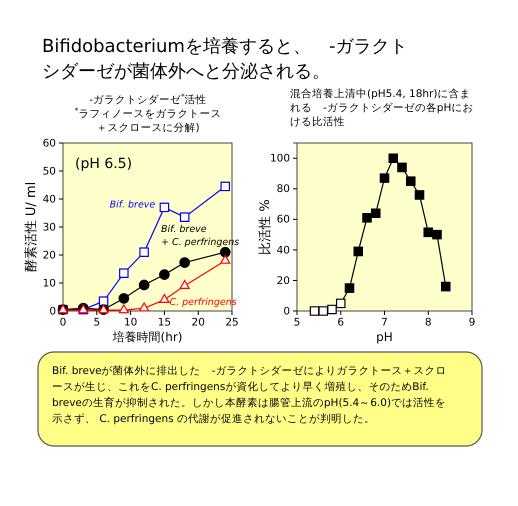 Image resolution: width=518 pixels, height=506 pixels. What do you see at coordinates (249, 394) in the screenshot?
I see `text: Bif. breveが菌体外に排出した -ガラクトシダーゼによりガラクトース＋スクロースが生じ、これをC. perfringensが資化してより早く増殖し、そのためBif. breveの生育が抑制された。しかし本酵素は腸管上流のpH(5.4～6.0)では活性を示さず、 C. perfringens の代謝が促進されないことが判明した。` at bounding box center [249, 394].